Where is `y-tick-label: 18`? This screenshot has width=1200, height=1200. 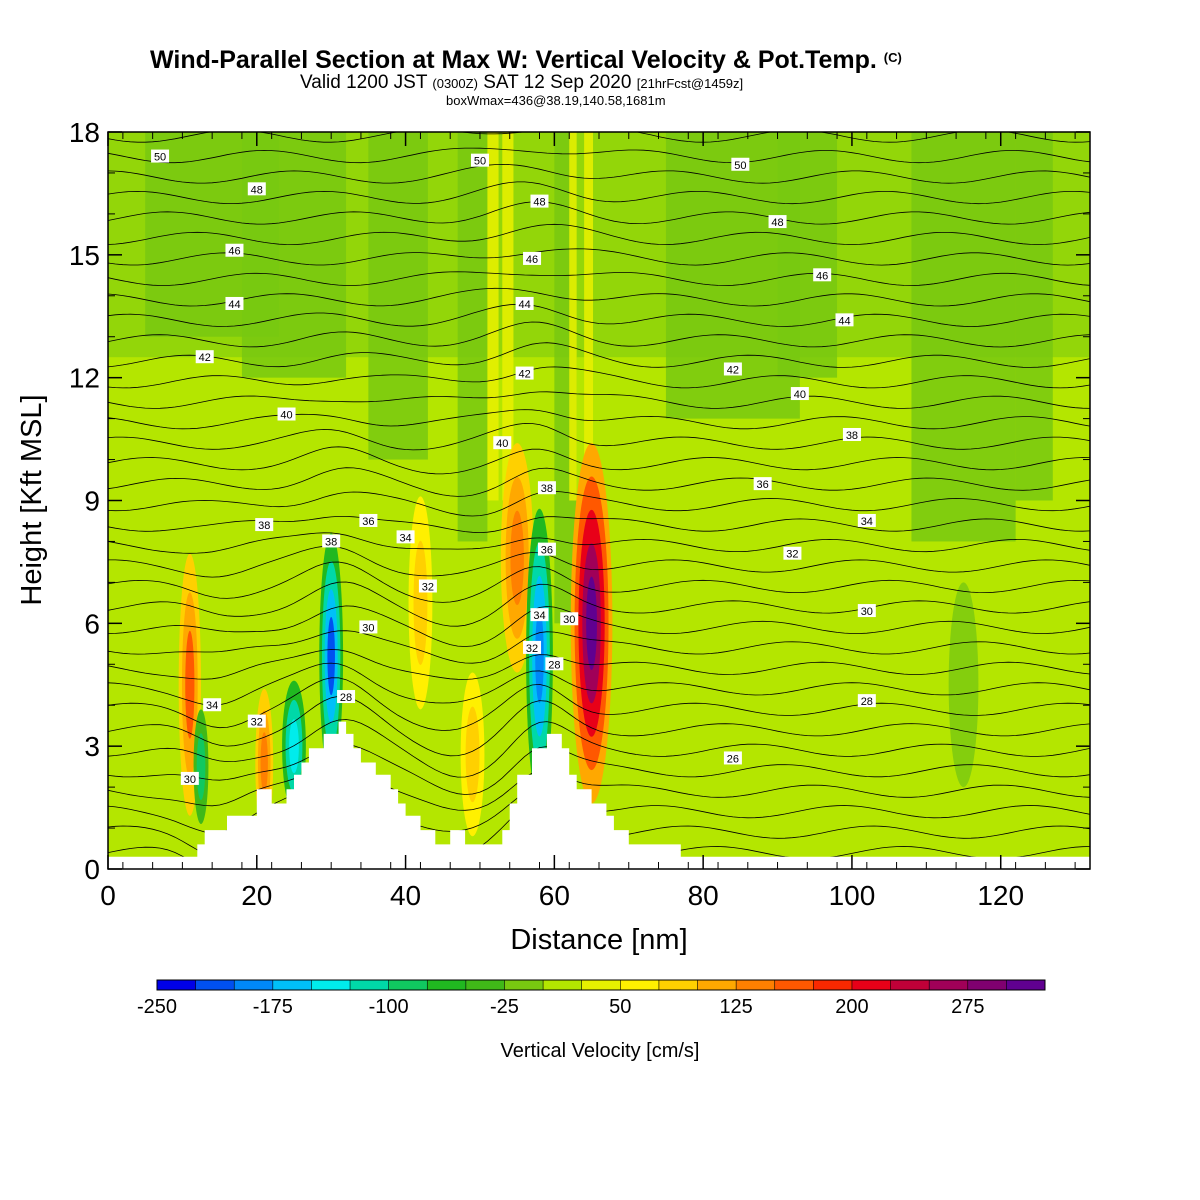
y-tick-label: 18 is located at coordinates (84, 132).